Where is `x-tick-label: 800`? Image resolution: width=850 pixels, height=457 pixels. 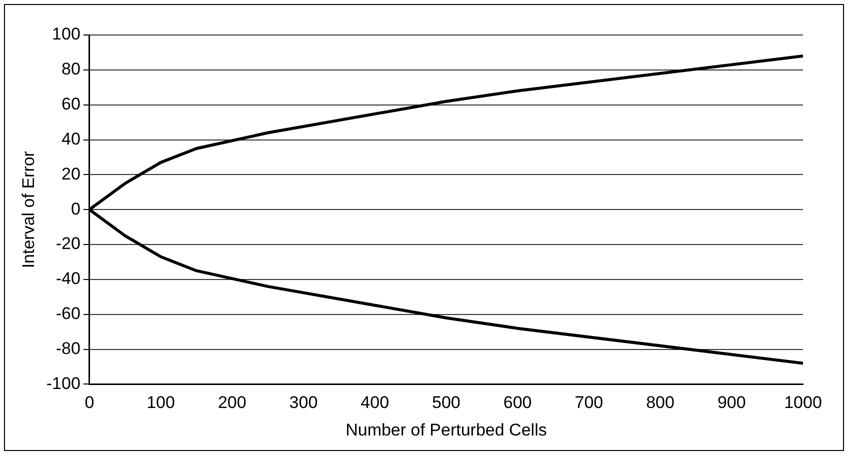 x-tick-label: 800 is located at coordinates (660, 402).